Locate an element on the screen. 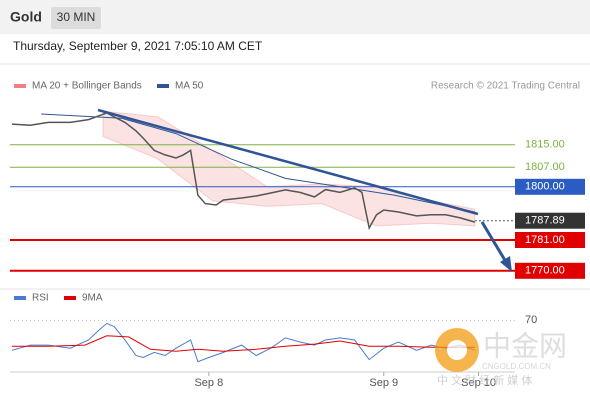 This screenshot has width=590, height=405. forecast-arrow is located at coordinates (494, 242).